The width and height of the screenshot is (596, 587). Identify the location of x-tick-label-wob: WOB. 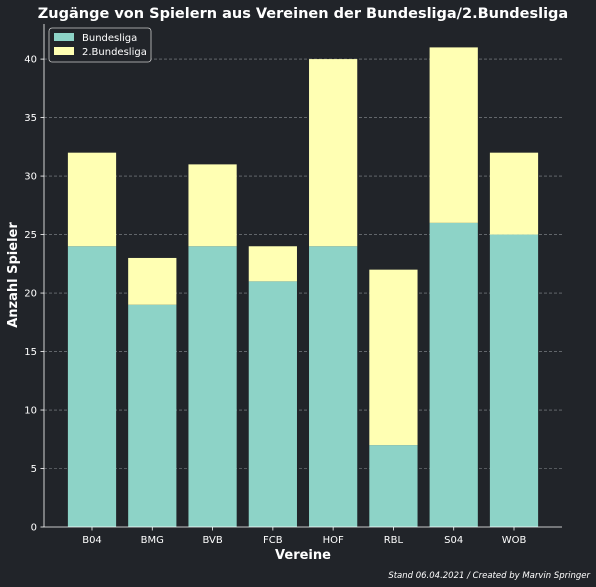
(514, 540).